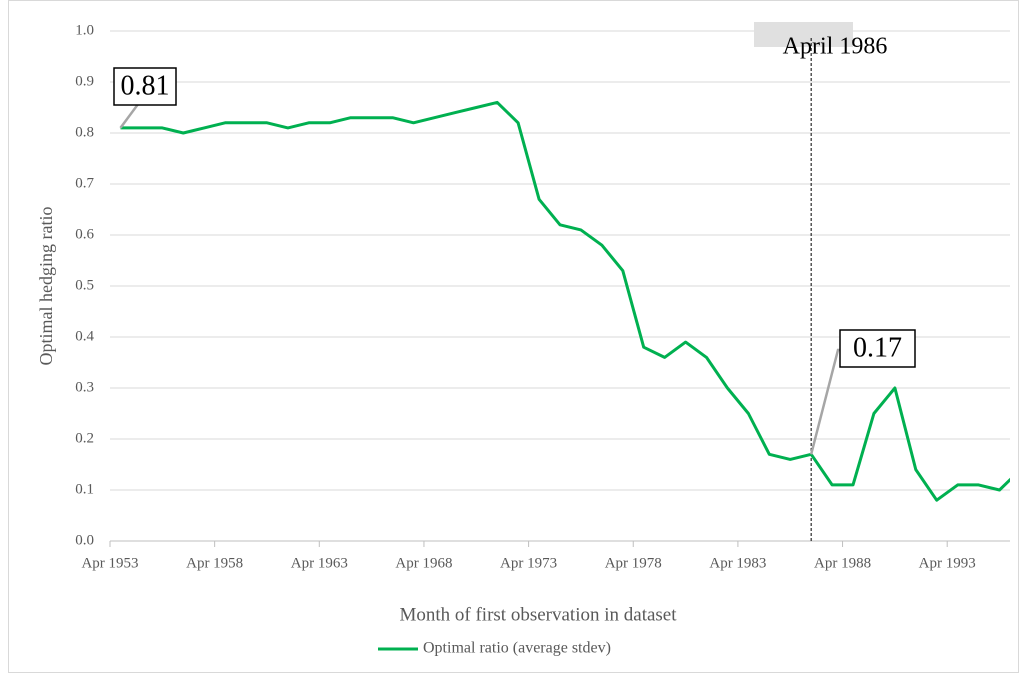  Describe the element at coordinates (84, 387) in the screenshot. I see `y-tick-label: 0.3` at that location.